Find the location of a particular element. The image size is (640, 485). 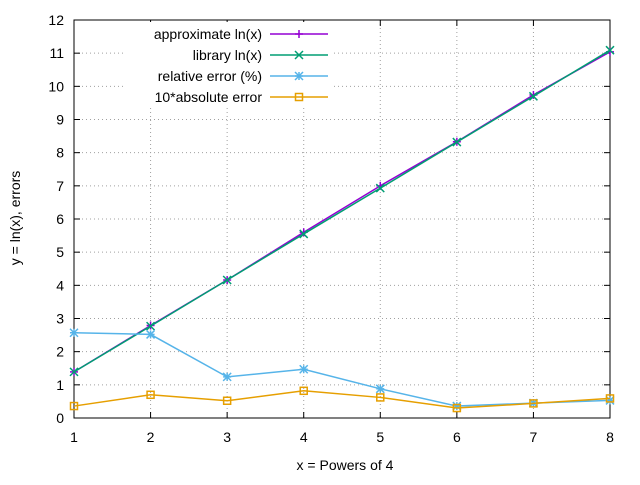

x-tick-label: 6 is located at coordinates (457, 437).